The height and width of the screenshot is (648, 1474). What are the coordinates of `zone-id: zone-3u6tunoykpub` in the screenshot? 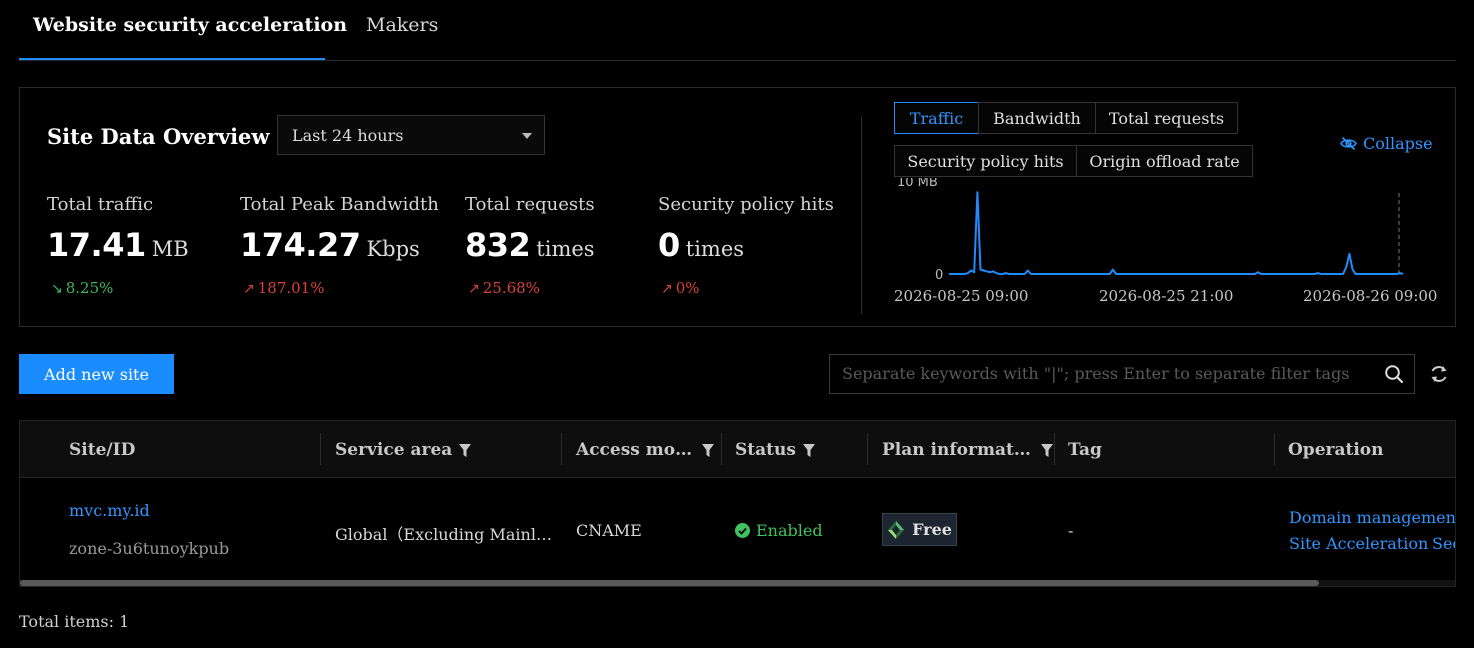 It's located at (149, 548).